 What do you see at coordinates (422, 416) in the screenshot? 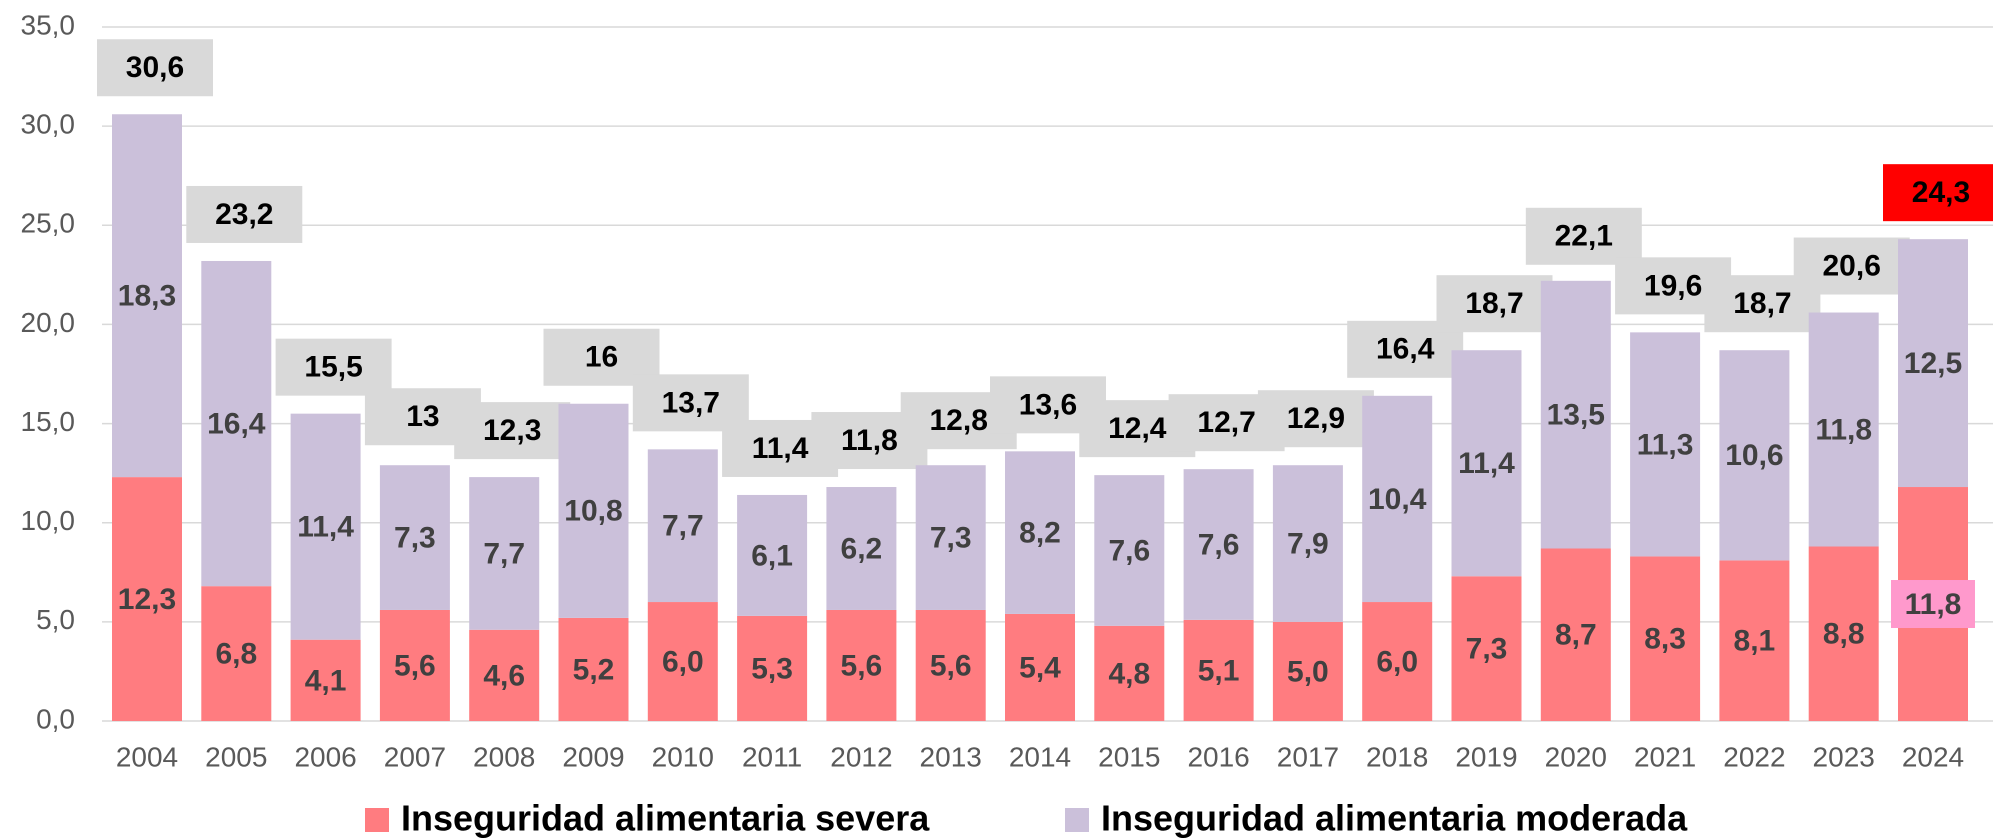
I see `total-label: 13` at bounding box center [422, 416].